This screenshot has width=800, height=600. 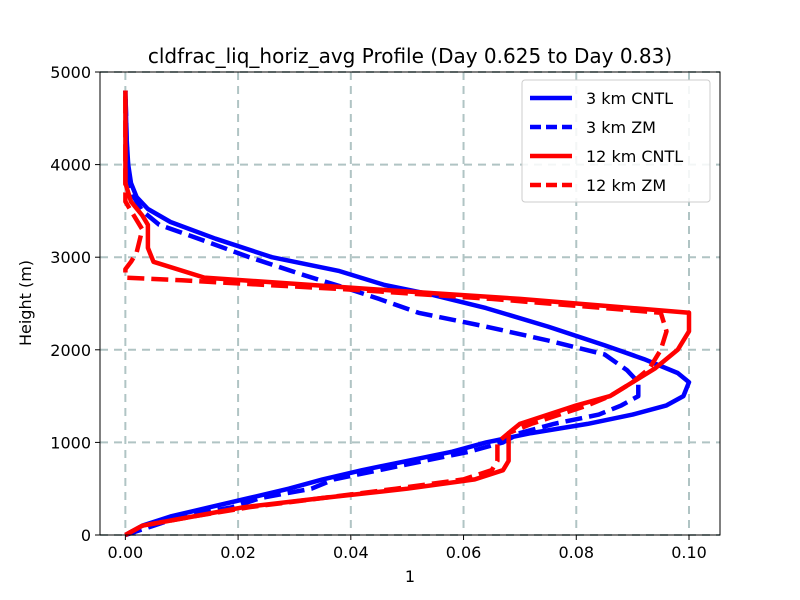 I want to click on x-axis-label: 1, so click(x=410, y=576).